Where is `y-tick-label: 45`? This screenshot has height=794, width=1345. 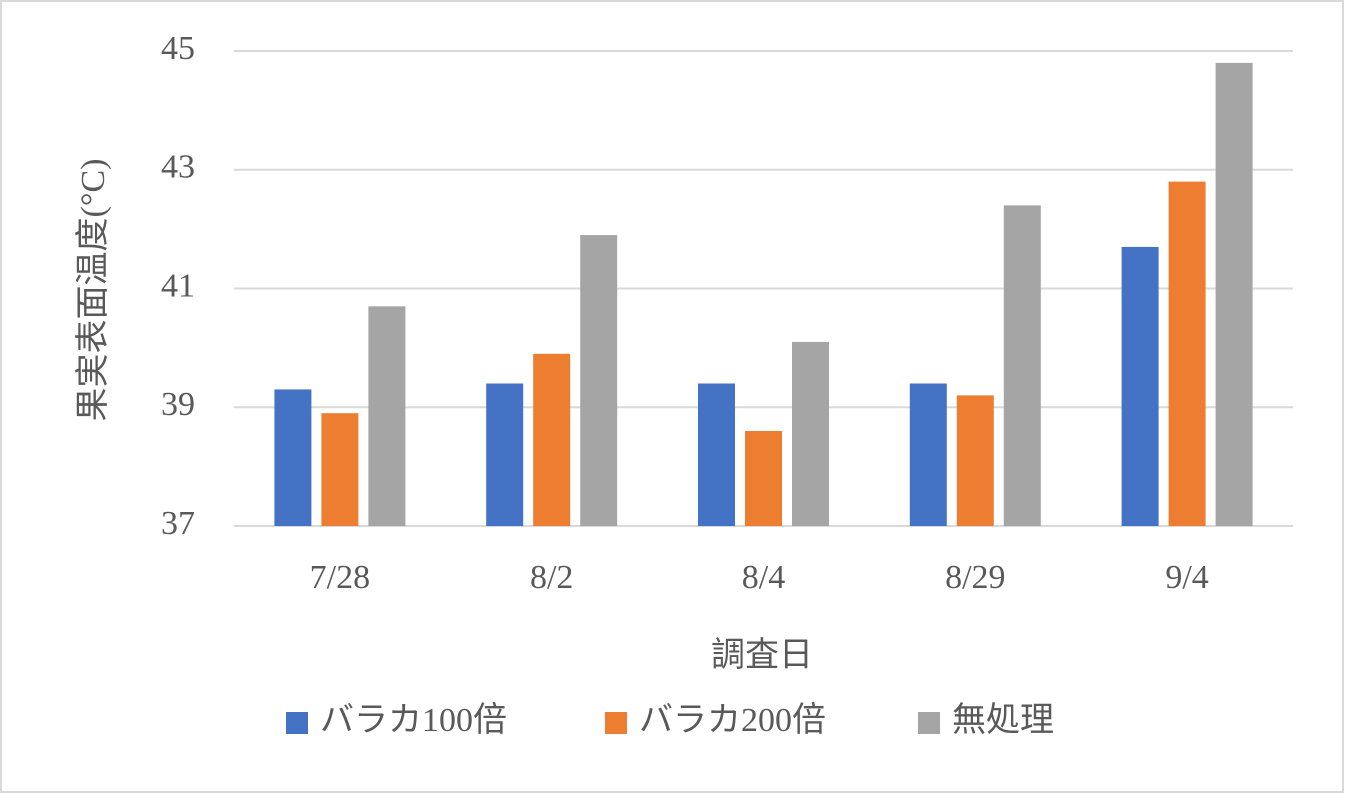
y-tick-label: 45 is located at coordinates (178, 48).